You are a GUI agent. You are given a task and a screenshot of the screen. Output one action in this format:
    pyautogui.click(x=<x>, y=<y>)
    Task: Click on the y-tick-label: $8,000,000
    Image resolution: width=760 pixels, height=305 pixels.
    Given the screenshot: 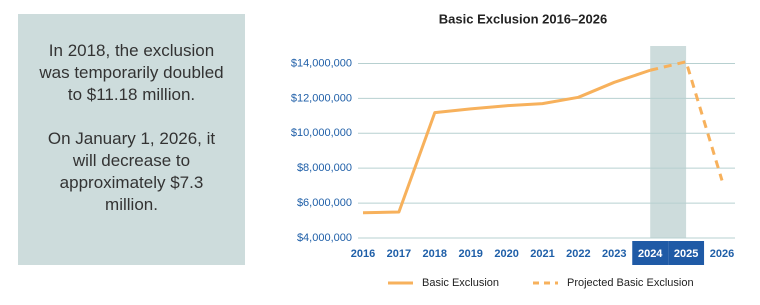 What is the action you would take?
    pyautogui.click(x=324, y=168)
    